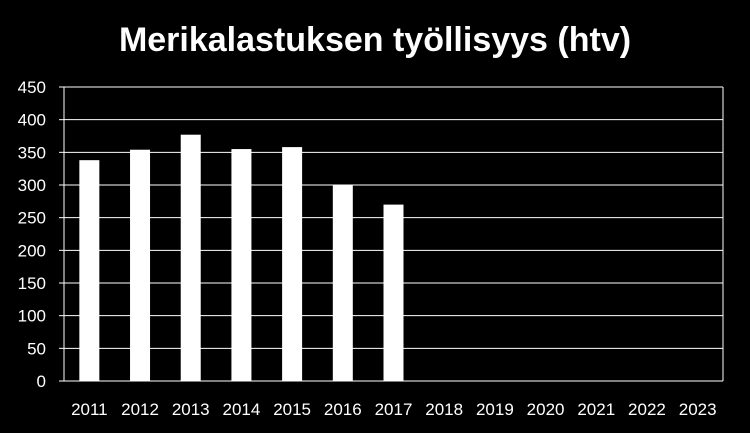 This screenshot has width=750, height=433. I want to click on bar-2015, so click(292, 264).